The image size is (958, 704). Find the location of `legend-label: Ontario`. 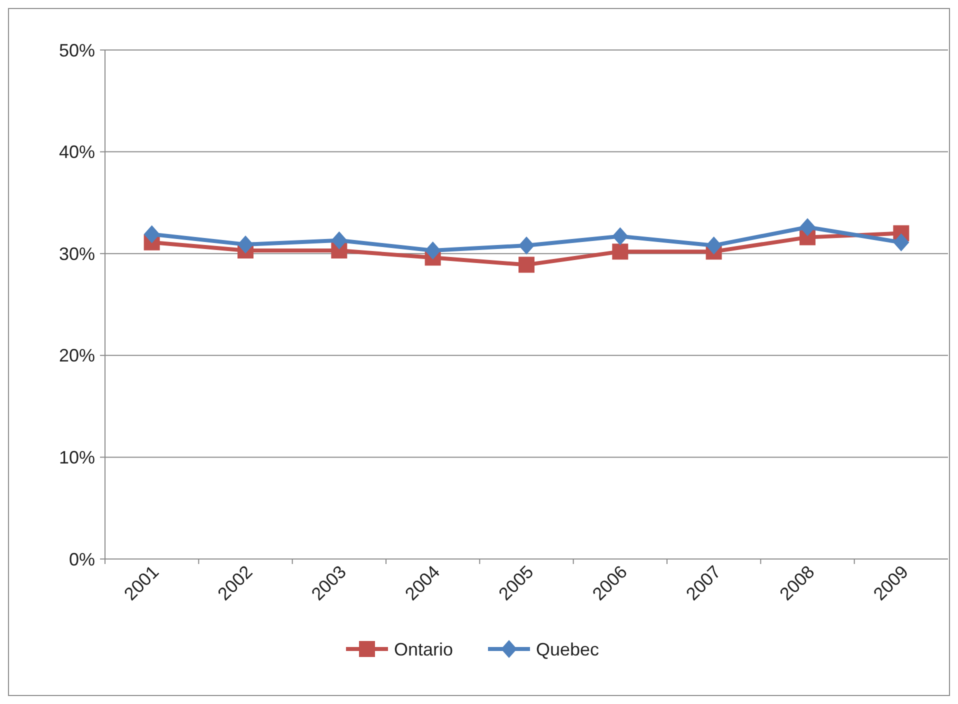

legend-label: Ontario is located at coordinates (424, 649).